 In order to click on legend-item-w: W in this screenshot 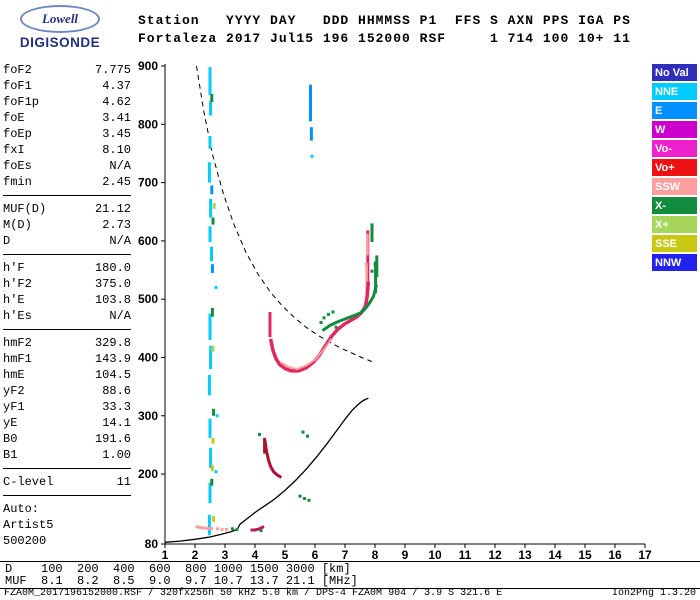, I will do `click(674, 129)`.